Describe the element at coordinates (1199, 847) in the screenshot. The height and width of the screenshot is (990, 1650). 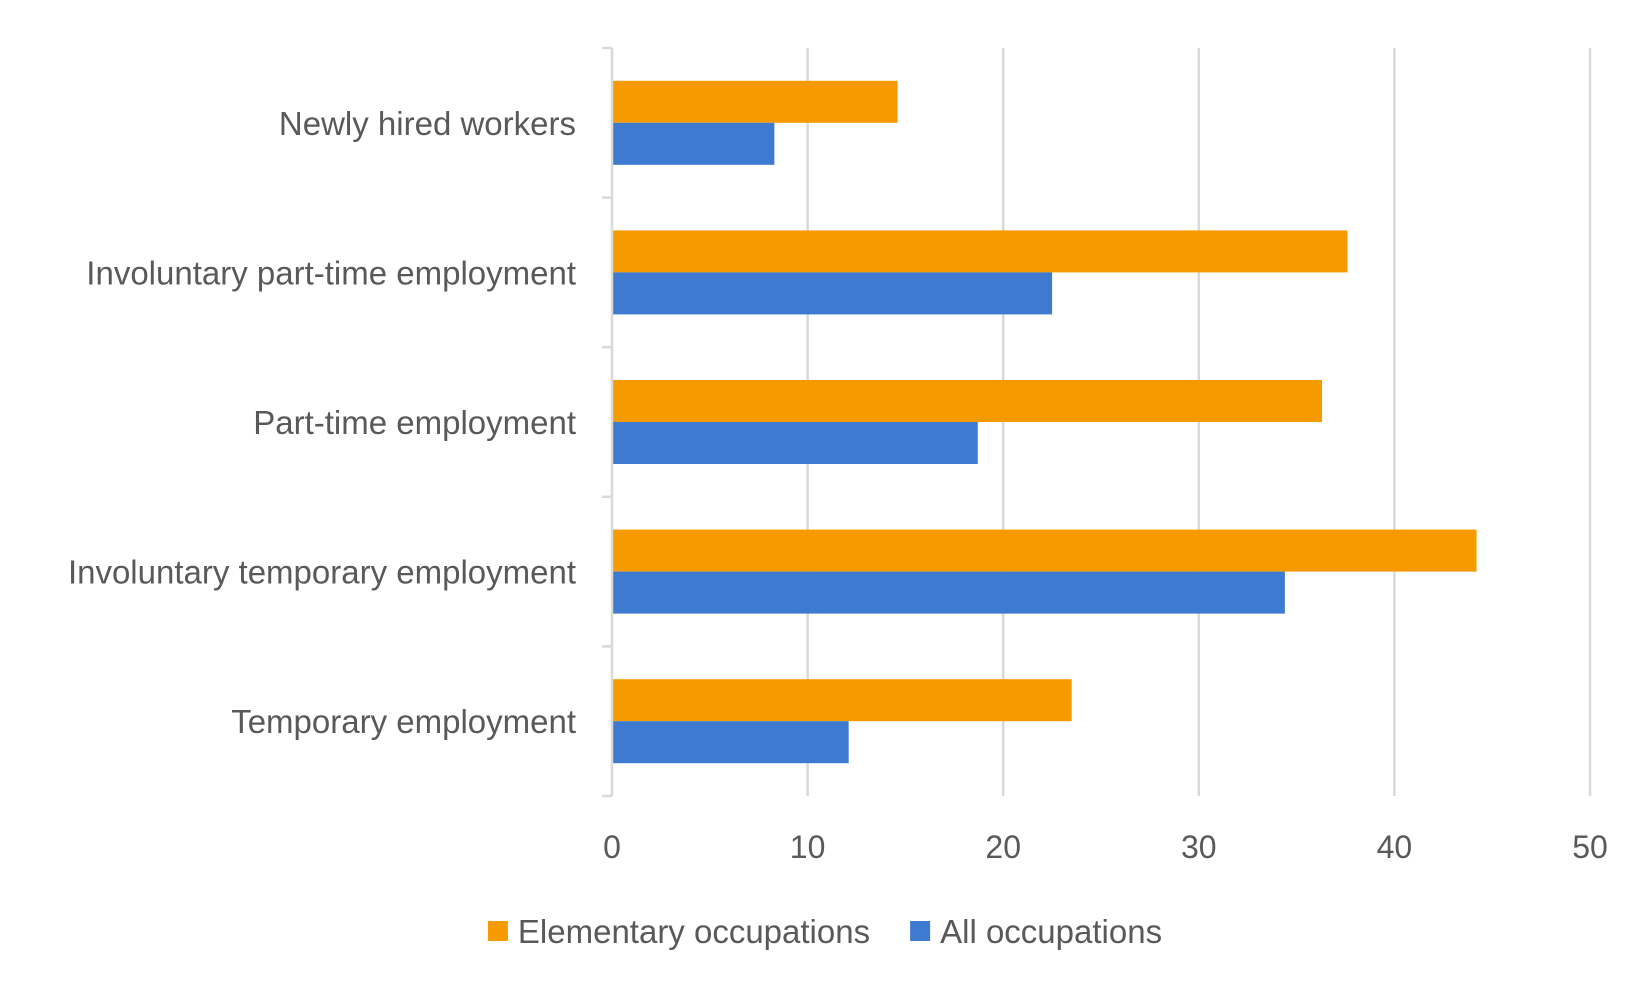
I see `x-tick-label: 30` at that location.